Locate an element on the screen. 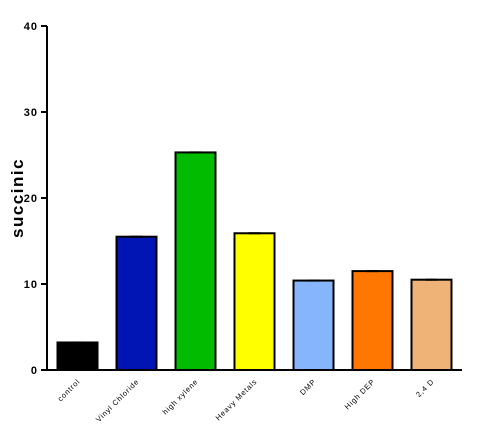  y-axis: 0 10 20 30 40 is located at coordinates (36, 199).